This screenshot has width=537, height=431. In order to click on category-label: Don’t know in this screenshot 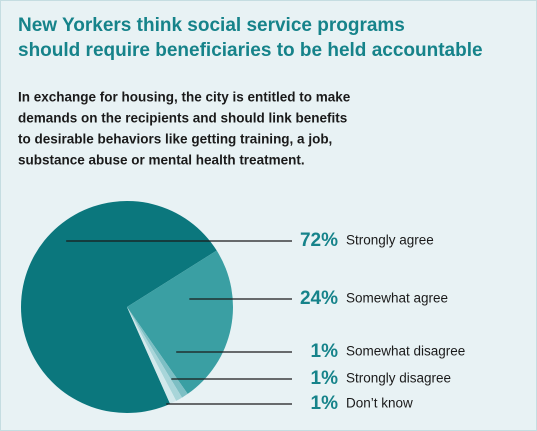, I will do `click(379, 403)`.